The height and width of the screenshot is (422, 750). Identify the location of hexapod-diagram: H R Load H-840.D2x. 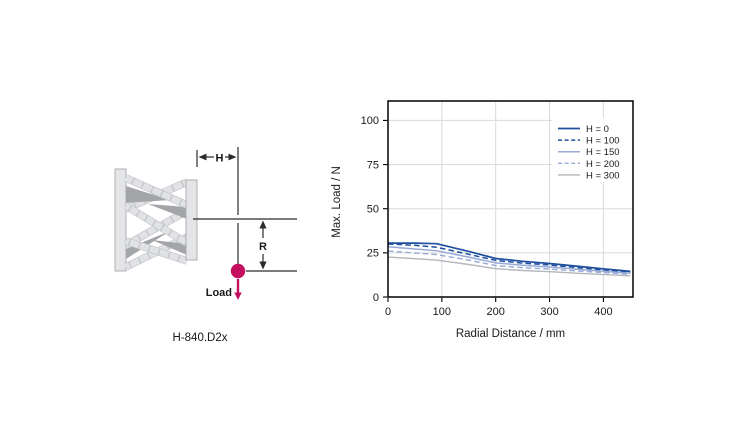
(205, 245).